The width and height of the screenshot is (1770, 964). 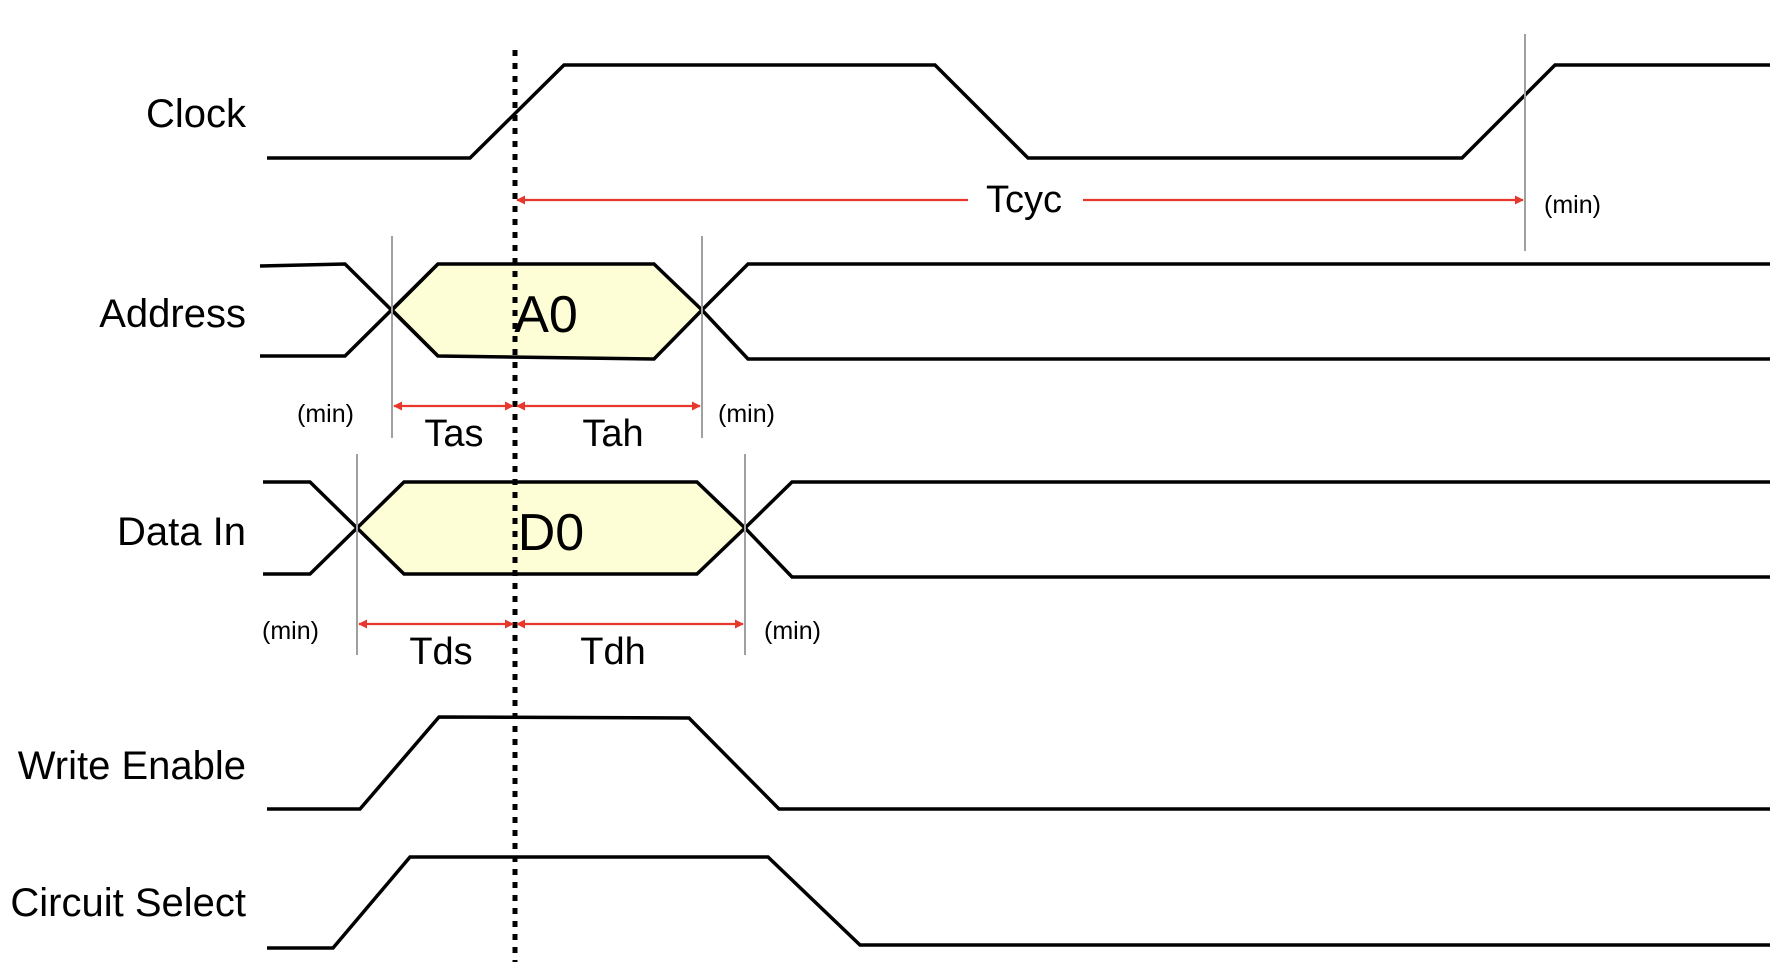 What do you see at coordinates (612, 652) in the screenshot?
I see `tdh-label: Tdh` at bounding box center [612, 652].